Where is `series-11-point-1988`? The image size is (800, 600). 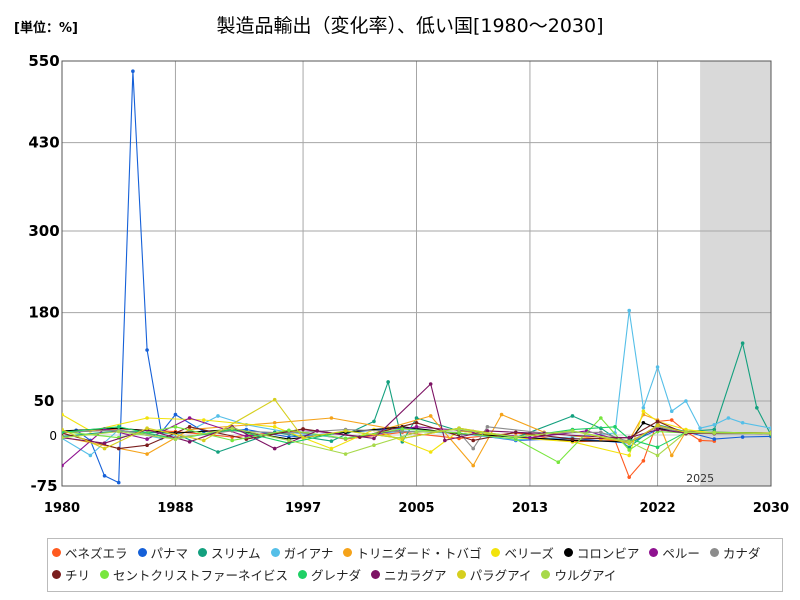 series-11-point-1988 is located at coordinates (175, 427).